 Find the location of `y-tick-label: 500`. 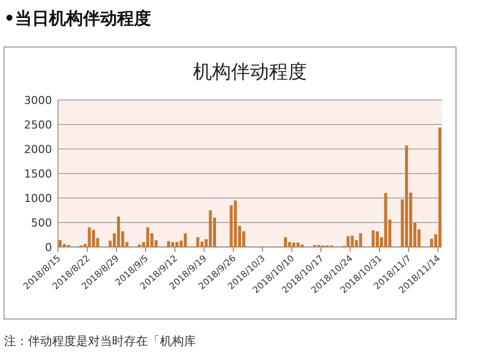

y-tick-label: 500 is located at coordinates (41, 223).